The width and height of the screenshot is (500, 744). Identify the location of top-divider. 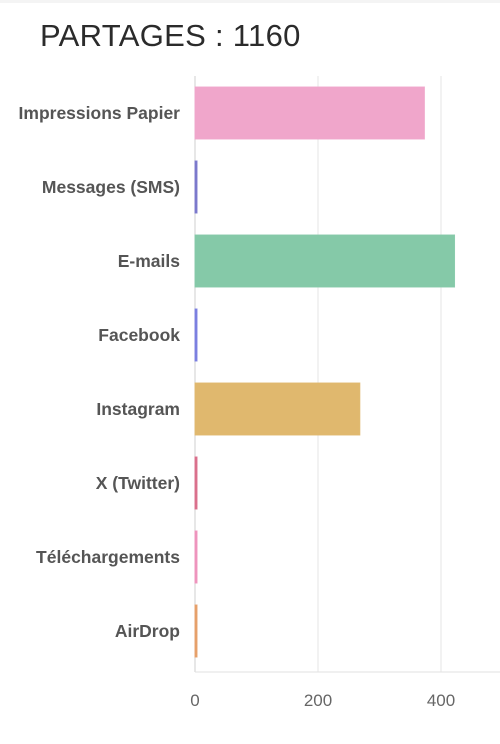
(250, 1).